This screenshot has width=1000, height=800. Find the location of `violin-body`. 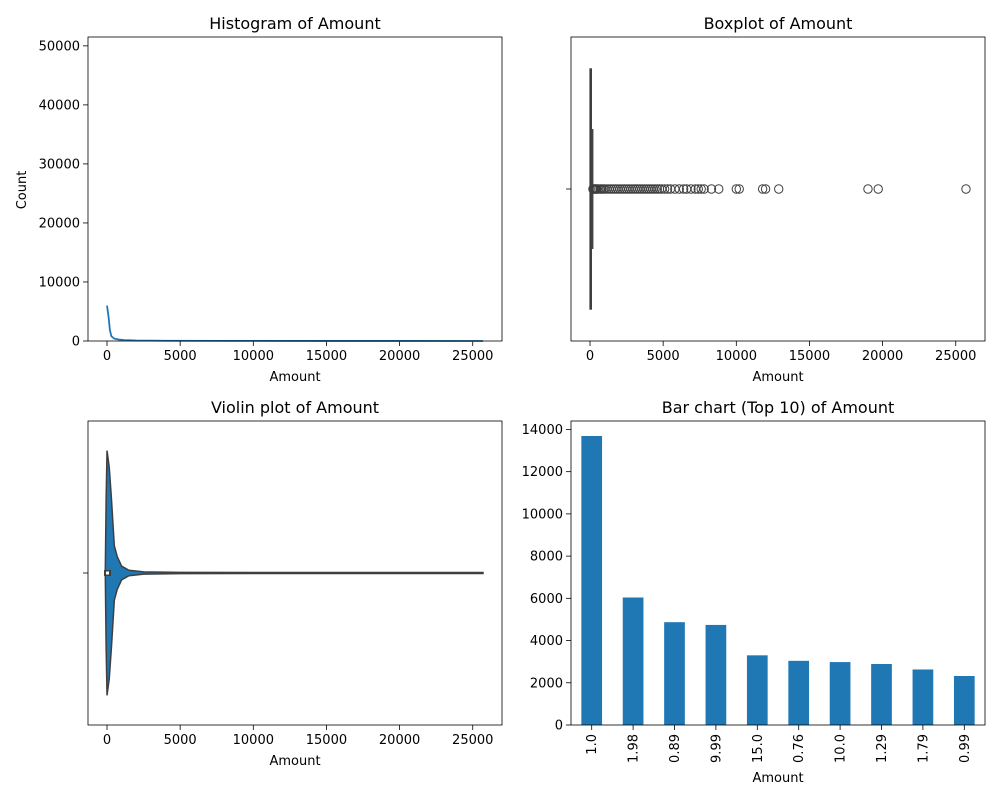

violin-body is located at coordinates (294, 573).